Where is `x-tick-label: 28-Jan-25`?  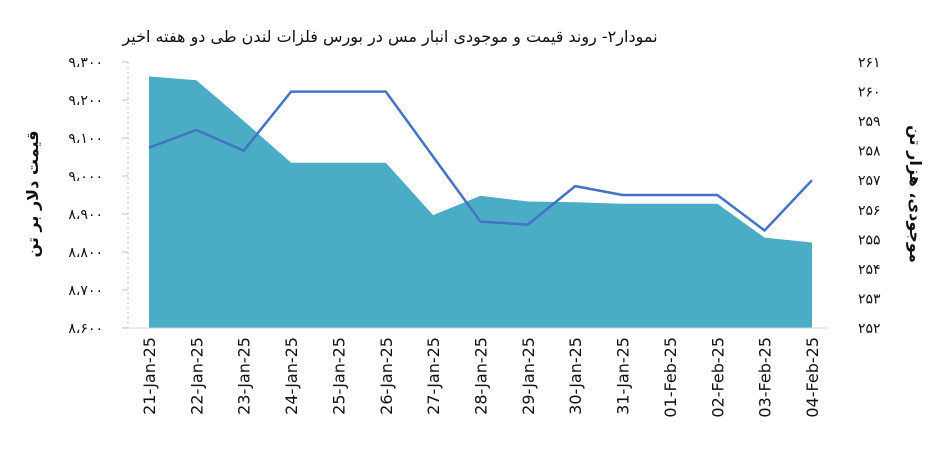
x-tick-label: 28-Jan-25 is located at coordinates (481, 376).